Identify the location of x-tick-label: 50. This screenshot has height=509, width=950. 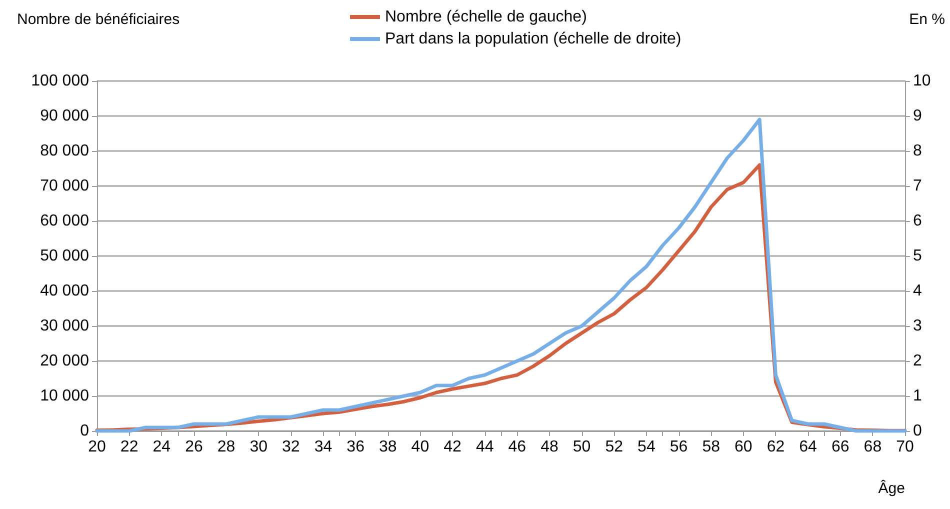
(581, 447).